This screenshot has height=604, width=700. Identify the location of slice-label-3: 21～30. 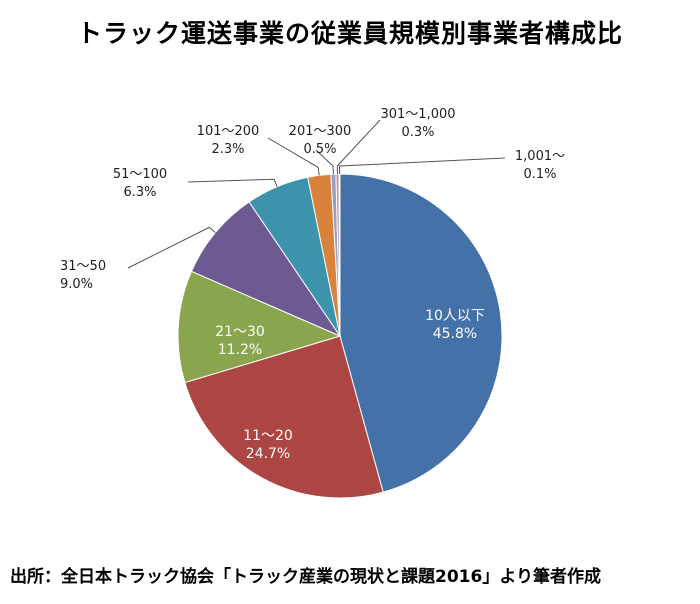
(240, 332).